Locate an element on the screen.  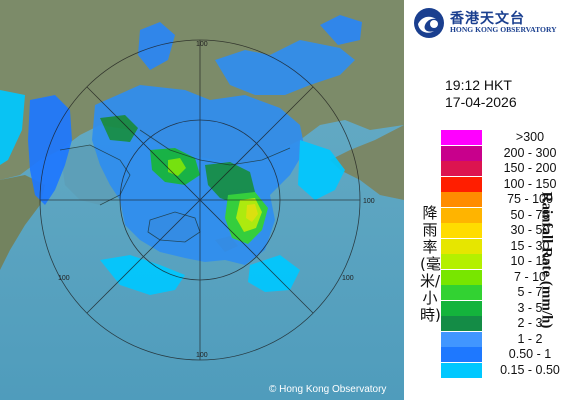
legend-row: 30 - 50 is located at coordinates (509, 230).